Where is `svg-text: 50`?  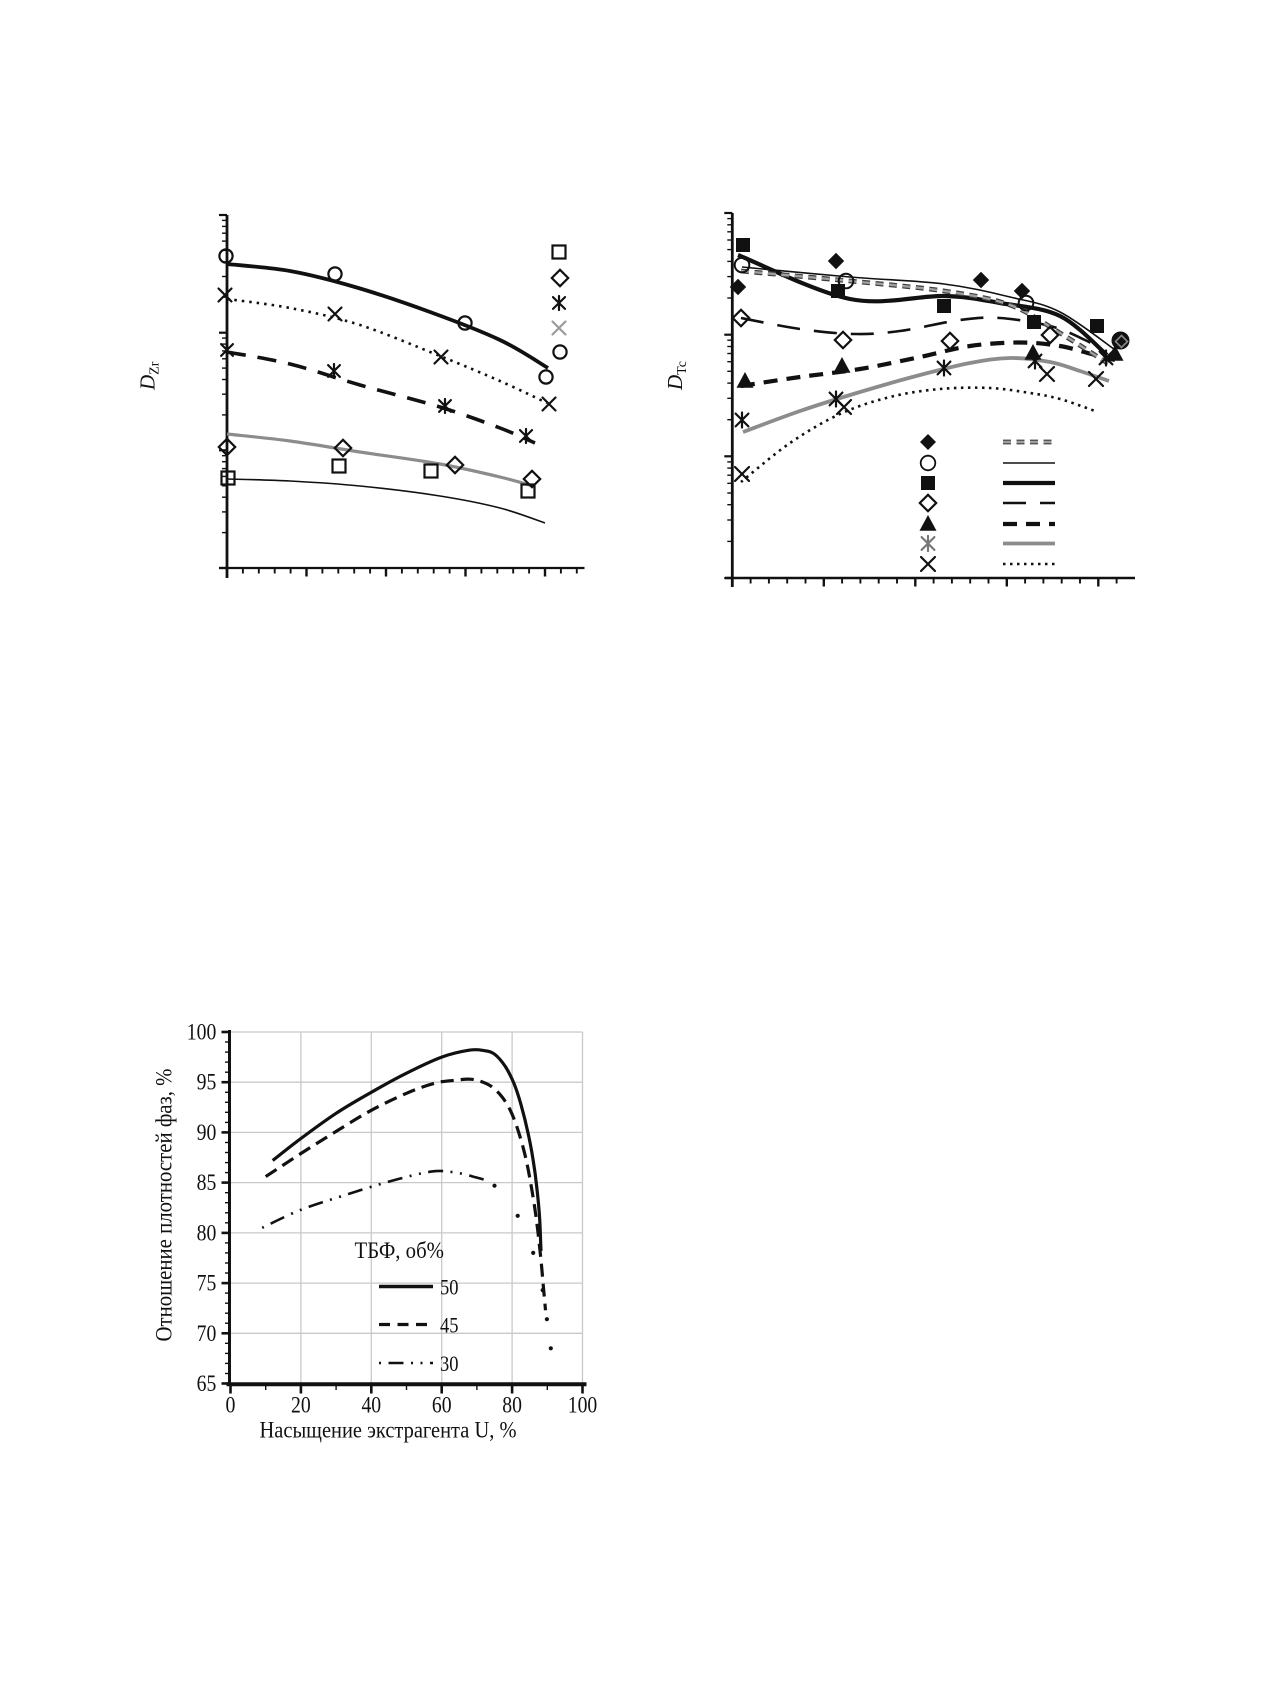
svg-text: 50 is located at coordinates (449, 1287).